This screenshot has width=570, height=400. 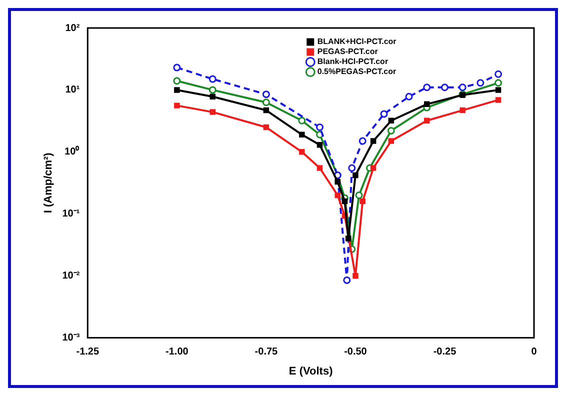 I want to click on y-tick-label: 10⁰, so click(x=72, y=152).